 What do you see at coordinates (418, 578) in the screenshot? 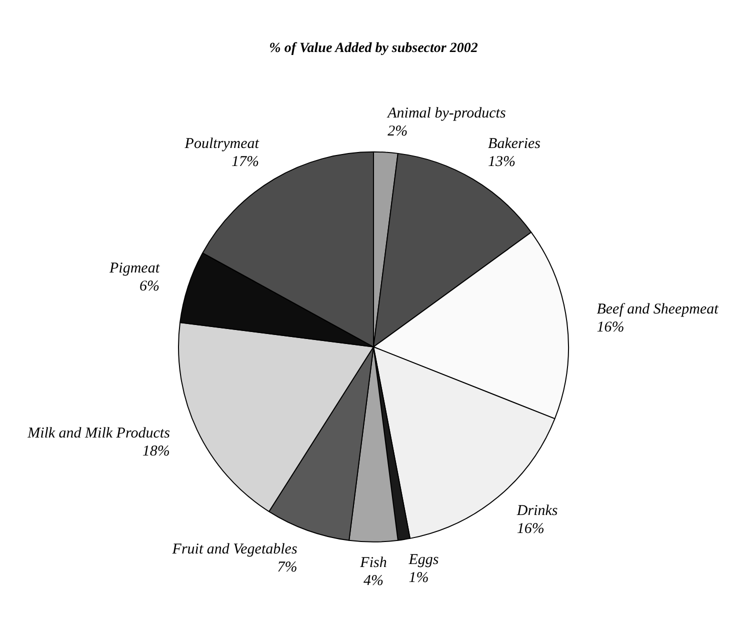
I see `data-label: 1%` at bounding box center [418, 578].